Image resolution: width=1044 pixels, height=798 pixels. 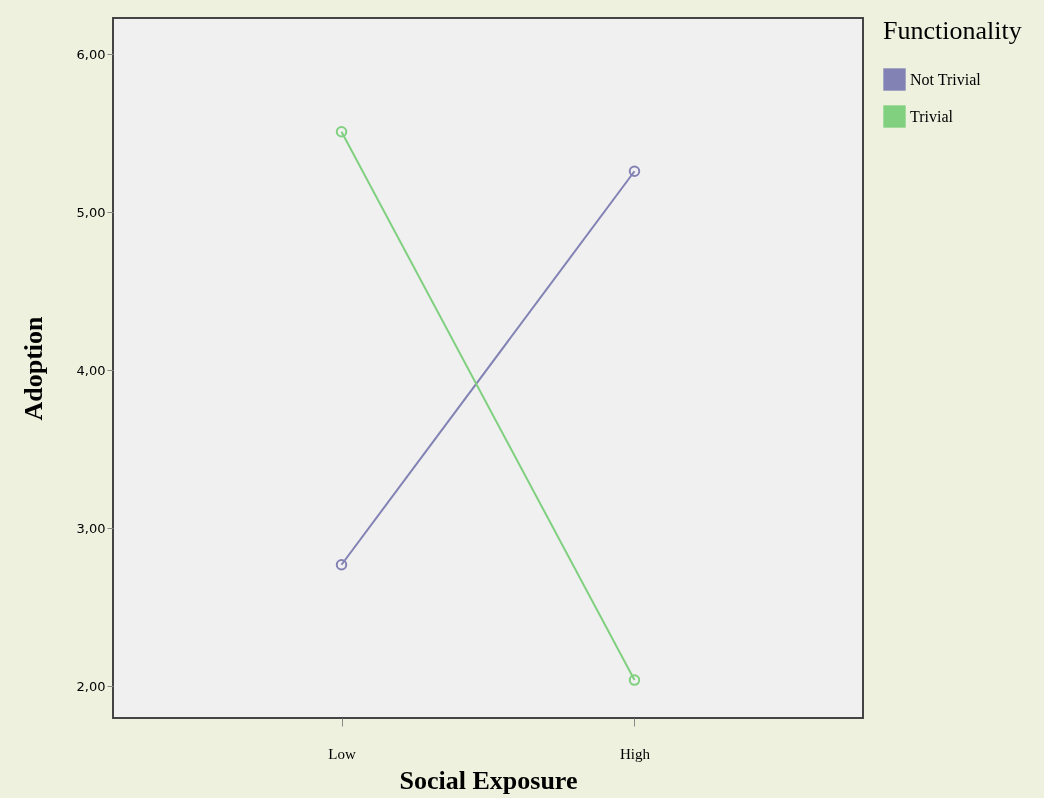 I want to click on x-tick-label: Low, so click(x=342, y=753).